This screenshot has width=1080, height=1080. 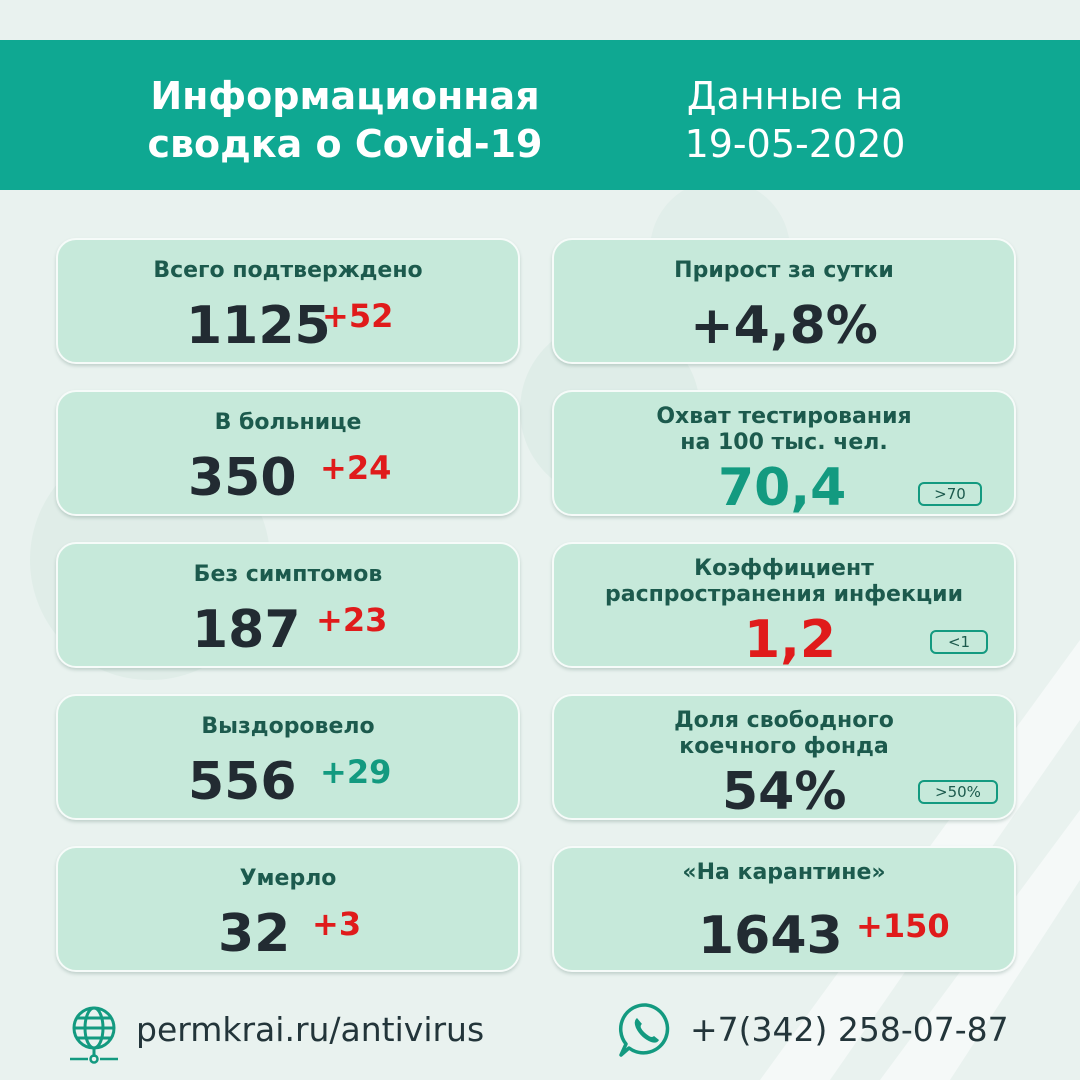 I want to click on stat-value: +4,8%, so click(x=784, y=326).